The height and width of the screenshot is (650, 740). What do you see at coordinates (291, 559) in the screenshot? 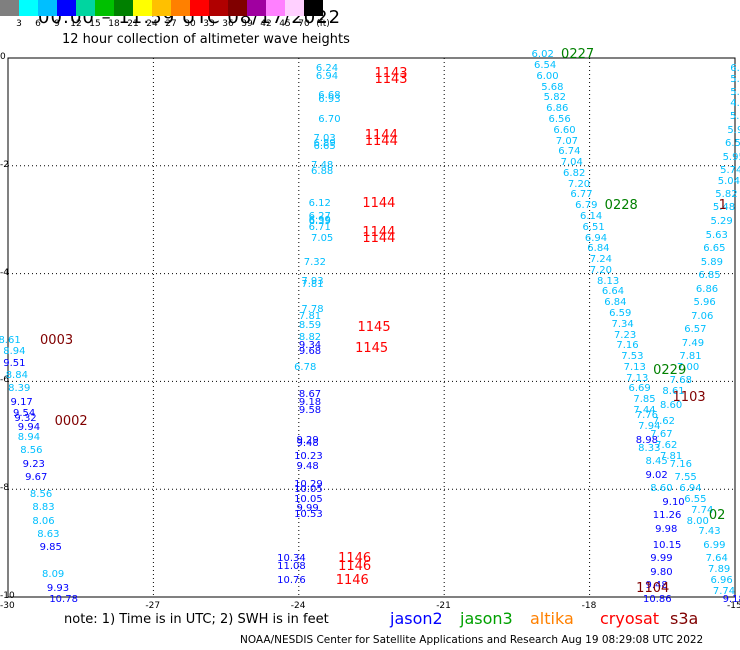
I see `wave-height-value: 10.34` at bounding box center [291, 559].